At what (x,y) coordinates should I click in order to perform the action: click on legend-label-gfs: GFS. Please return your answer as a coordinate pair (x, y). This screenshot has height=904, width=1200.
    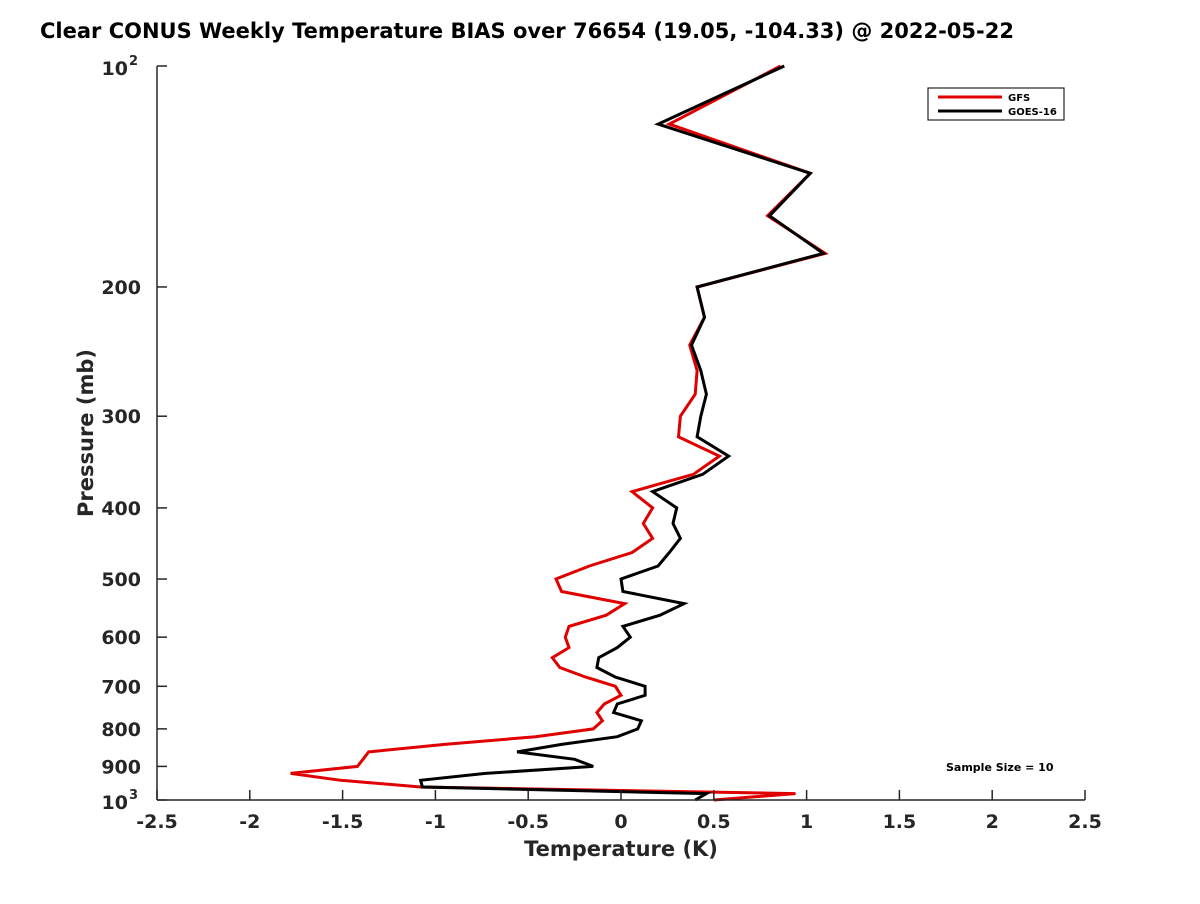
    Looking at the image, I should click on (1019, 98).